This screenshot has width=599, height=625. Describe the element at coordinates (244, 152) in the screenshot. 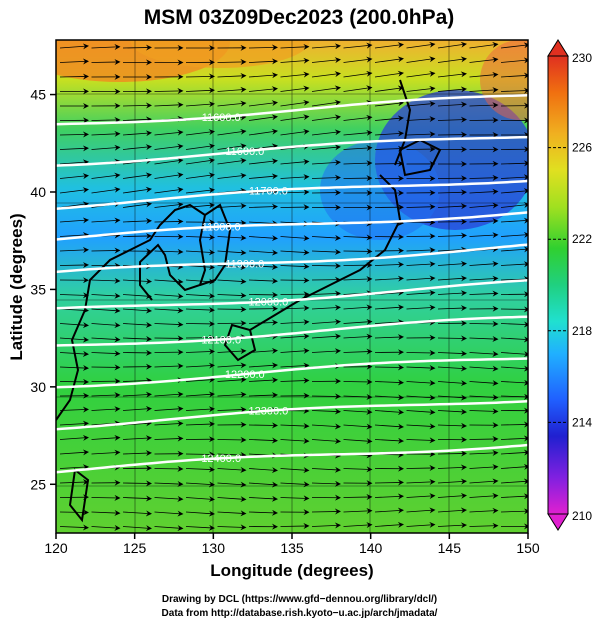

I see `height-contour-label: 11600.0` at that location.